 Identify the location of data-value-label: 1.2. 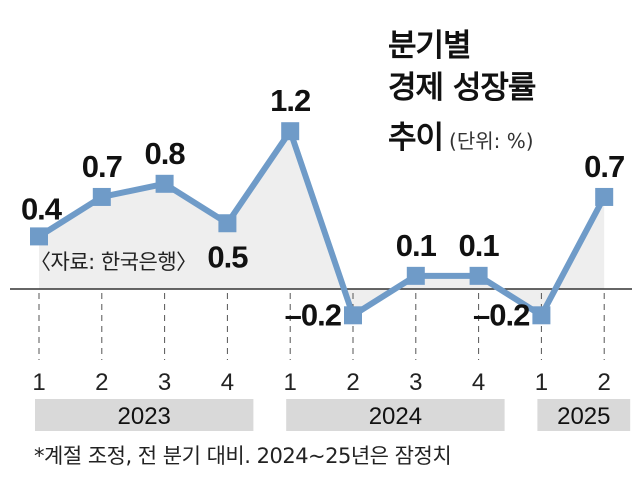
(290, 100).